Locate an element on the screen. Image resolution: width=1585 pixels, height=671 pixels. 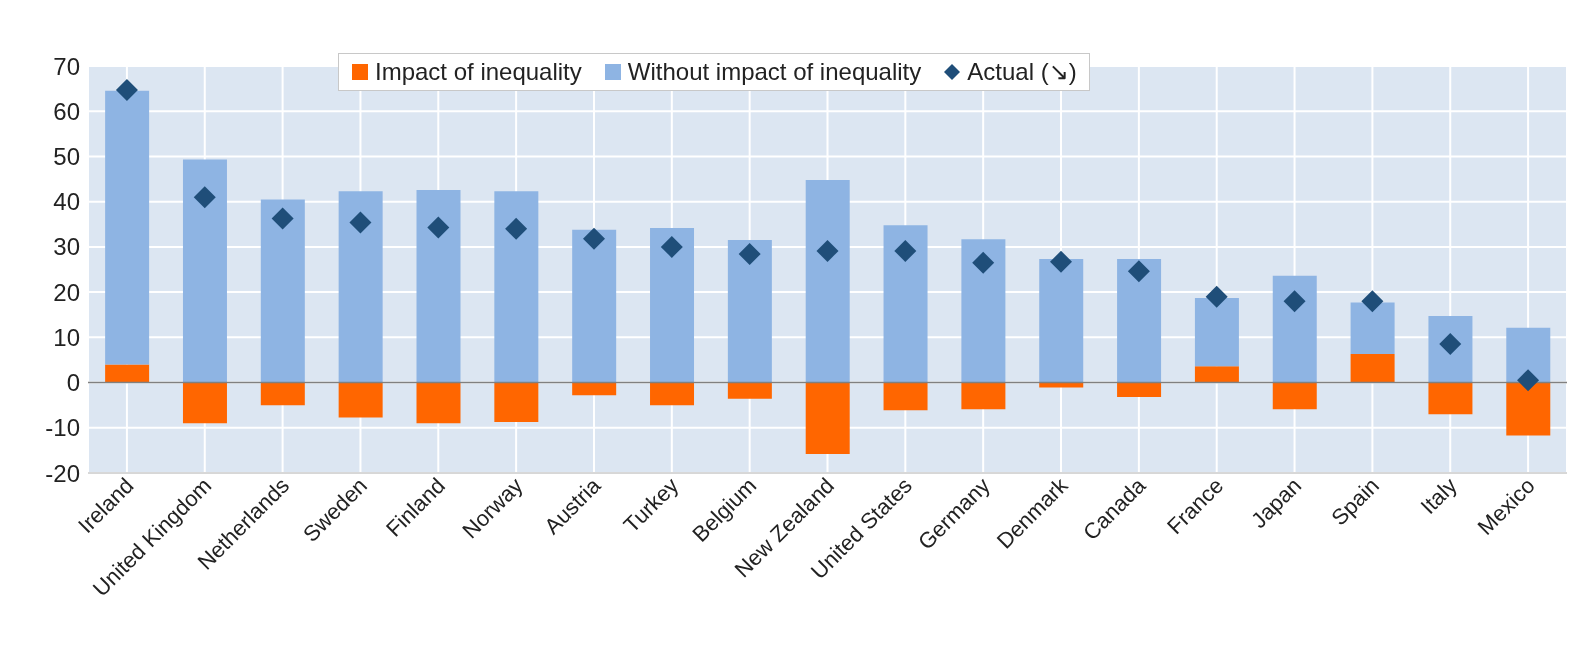
y-tick-label: 40 is located at coordinates (66, 202).